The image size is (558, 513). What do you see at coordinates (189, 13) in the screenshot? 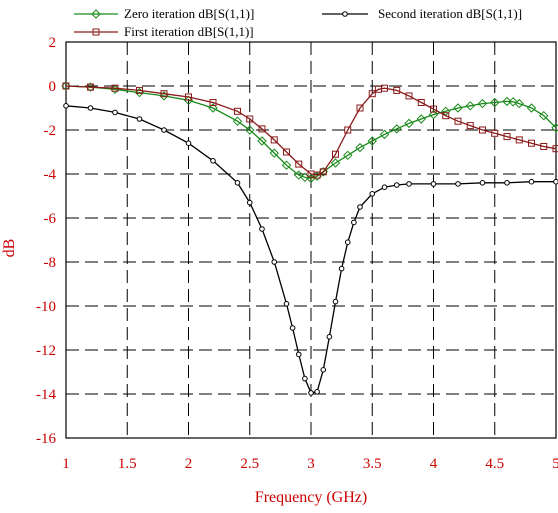
I see `legend-label: Zero iteration dB[S(1,1)]` at bounding box center [189, 13].